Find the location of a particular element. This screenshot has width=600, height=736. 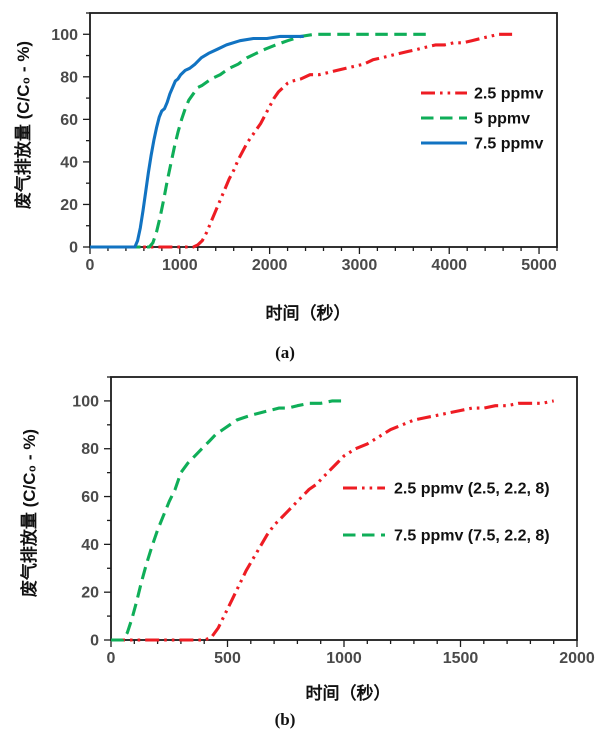

legend-label-5-ppmv: 5 ppmv is located at coordinates (502, 119).